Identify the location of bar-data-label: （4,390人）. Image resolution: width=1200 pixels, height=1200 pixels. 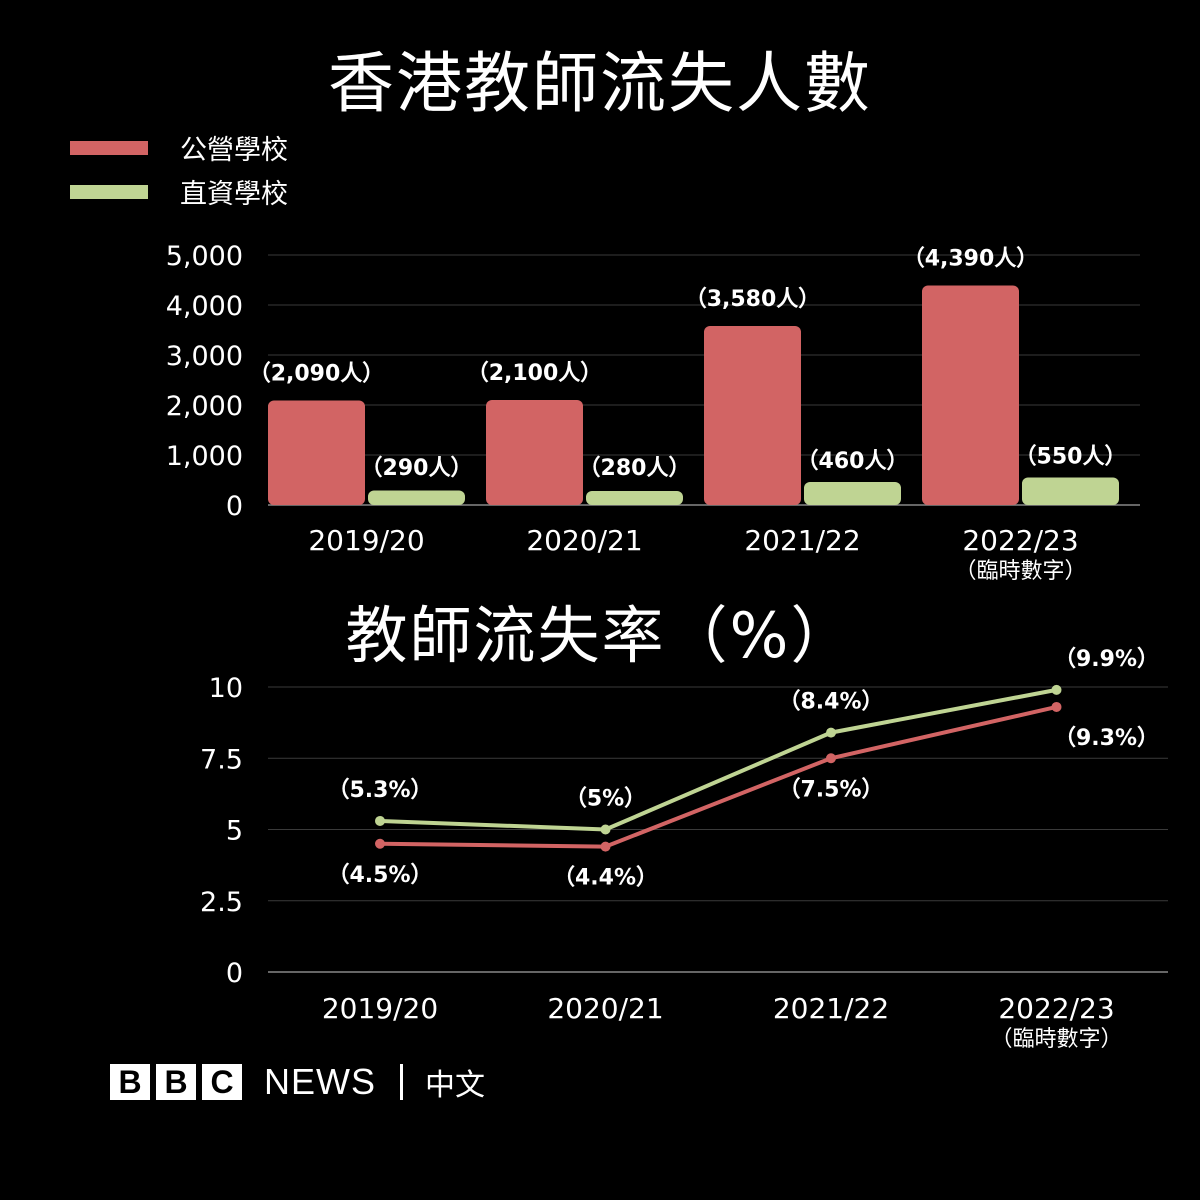
(971, 259).